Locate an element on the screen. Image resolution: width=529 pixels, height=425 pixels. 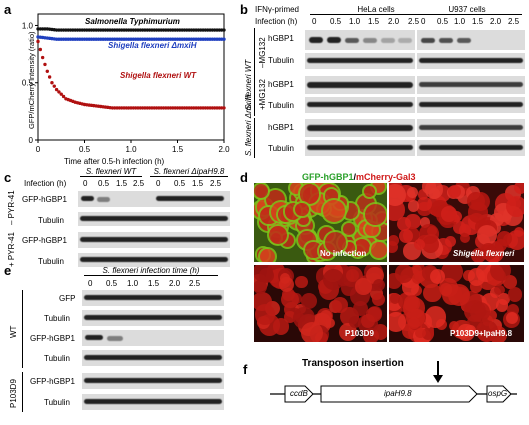
group-label: + PYR-41 is located at coordinates (11, 249).